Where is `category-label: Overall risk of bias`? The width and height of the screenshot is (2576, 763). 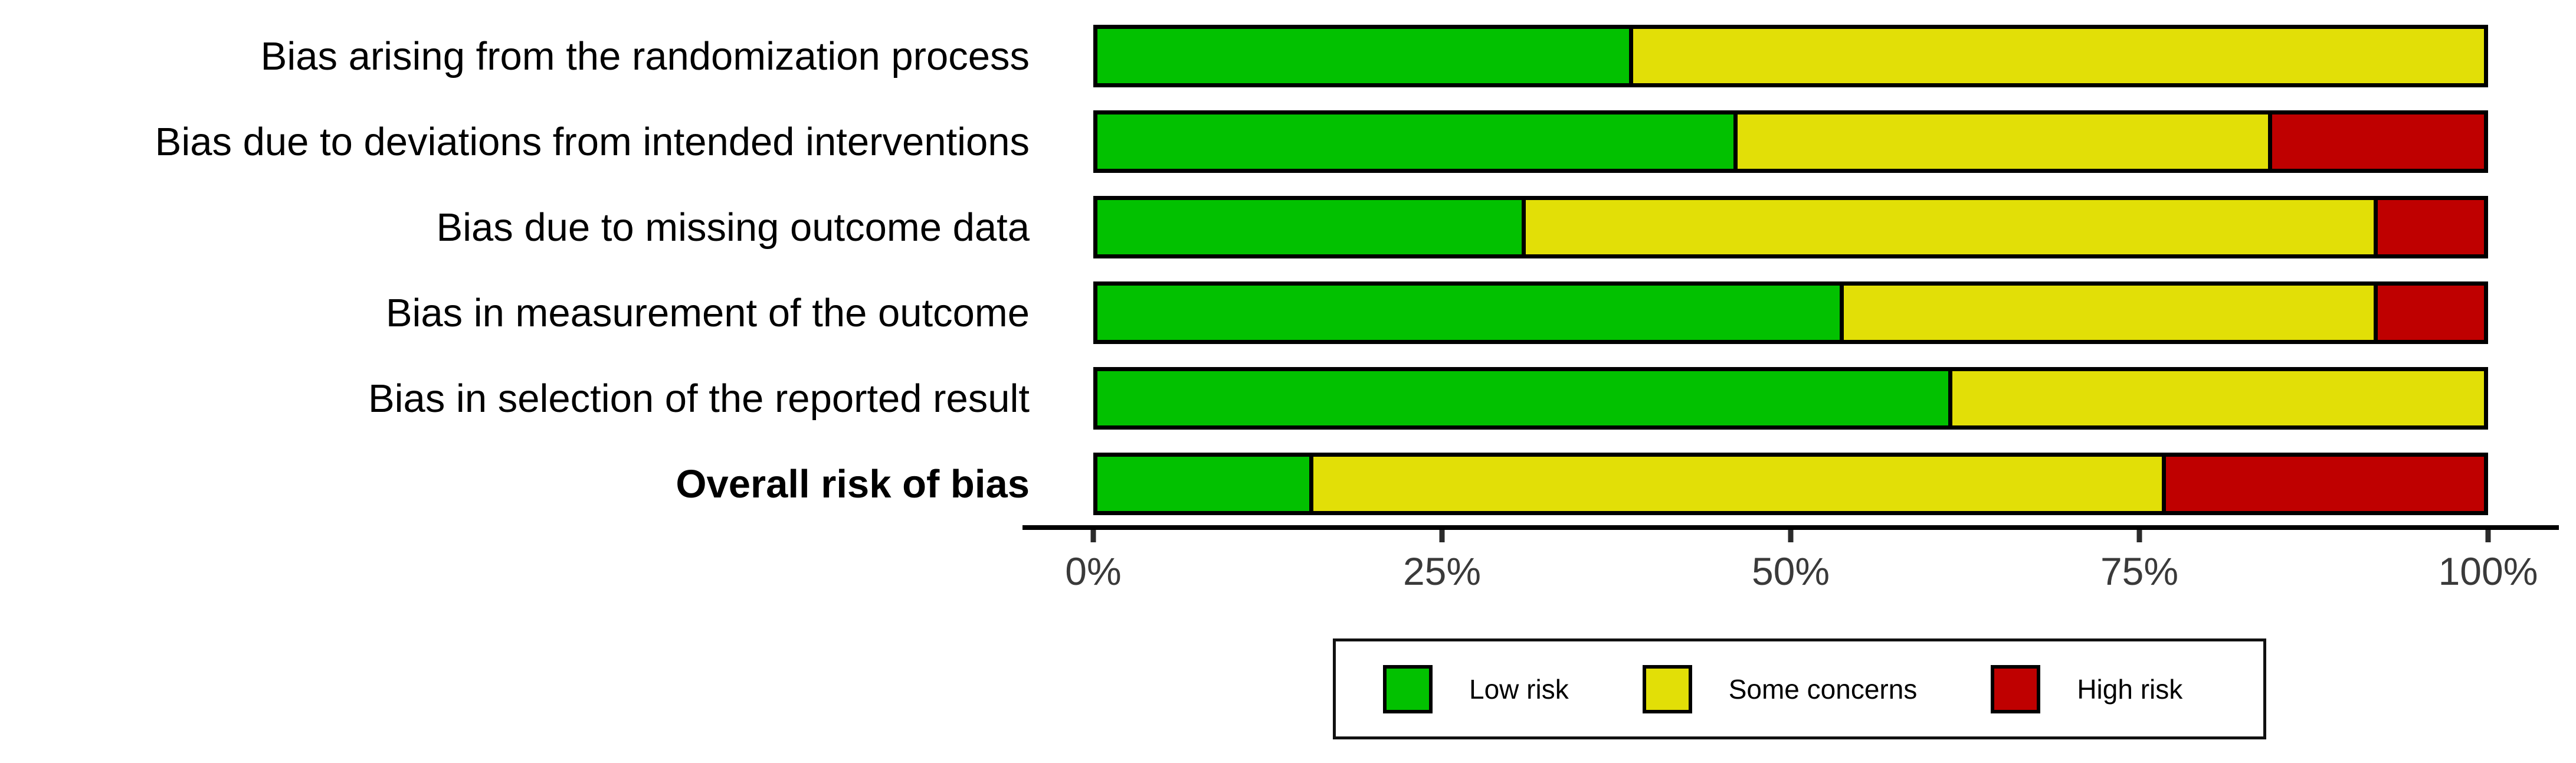 category-label: Overall risk of bias is located at coordinates (853, 483).